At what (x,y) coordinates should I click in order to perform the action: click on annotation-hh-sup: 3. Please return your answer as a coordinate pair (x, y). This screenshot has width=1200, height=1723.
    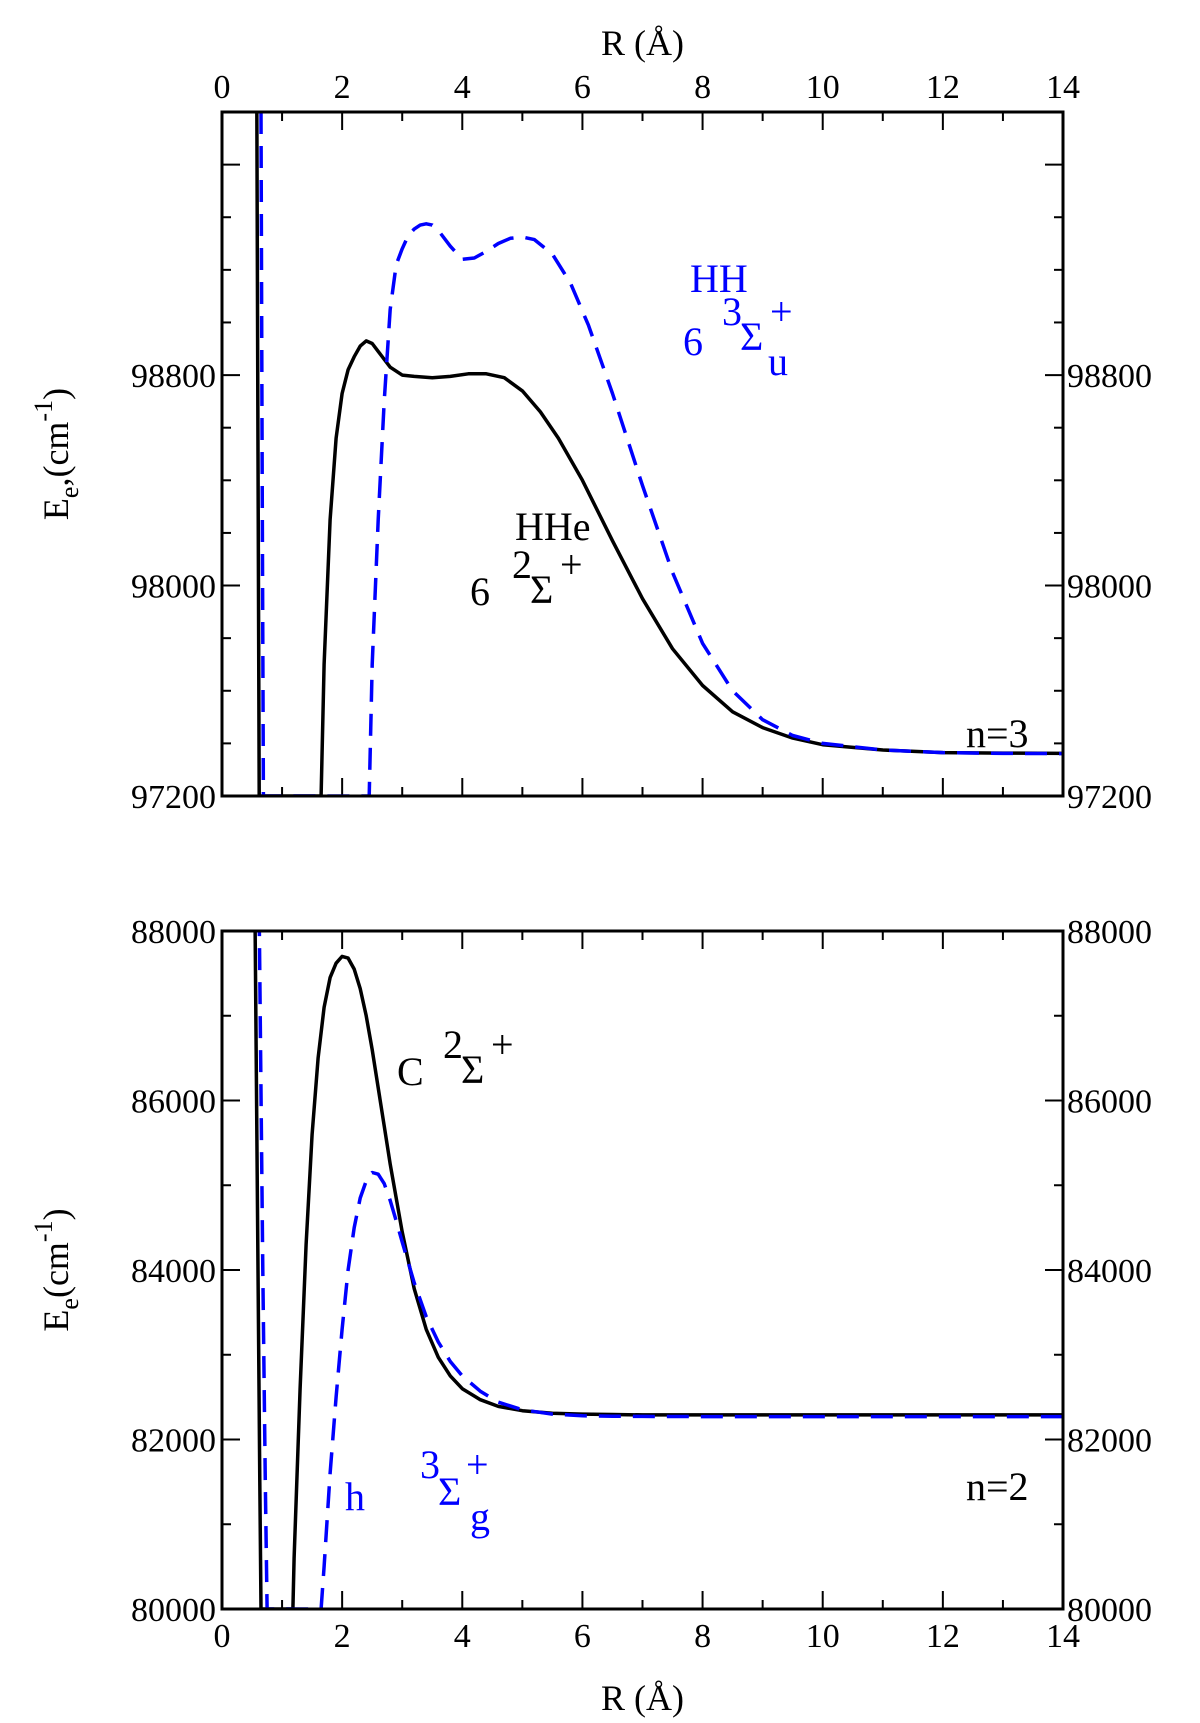
    Looking at the image, I should click on (732, 311).